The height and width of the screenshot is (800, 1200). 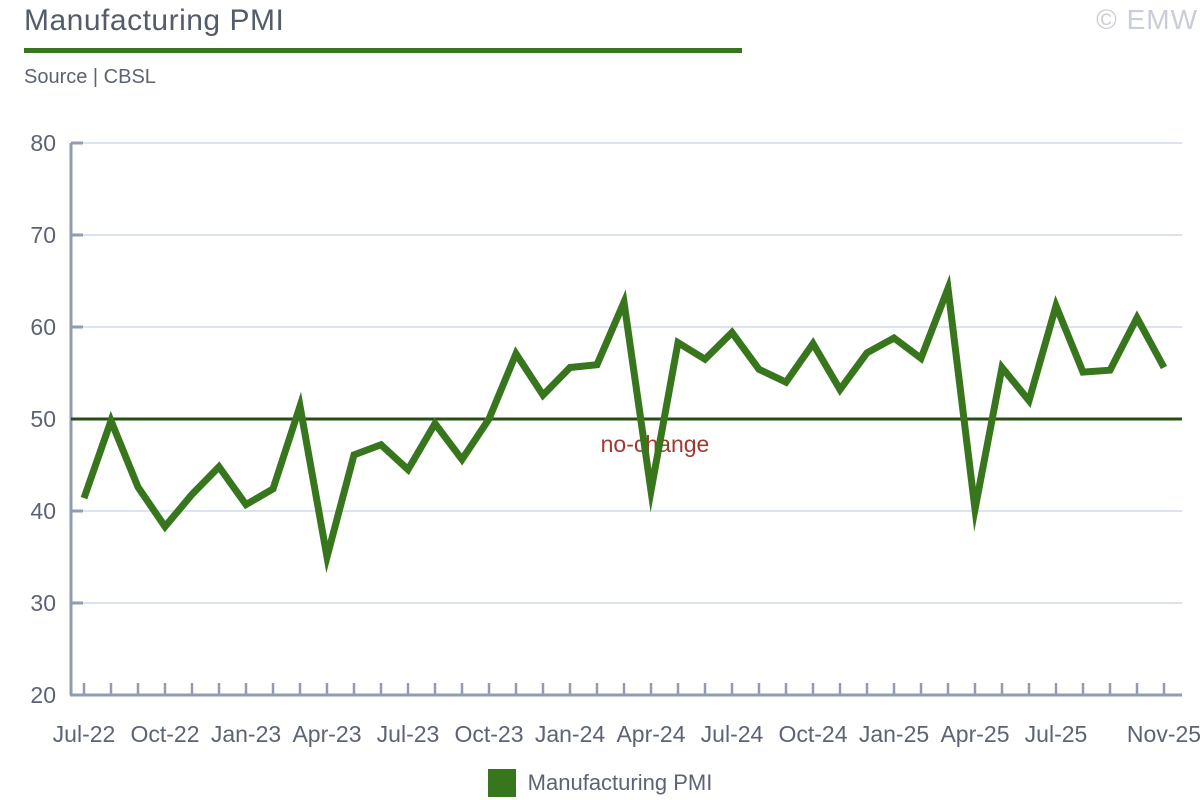 I want to click on y-tick-label: 70, so click(x=43, y=235).